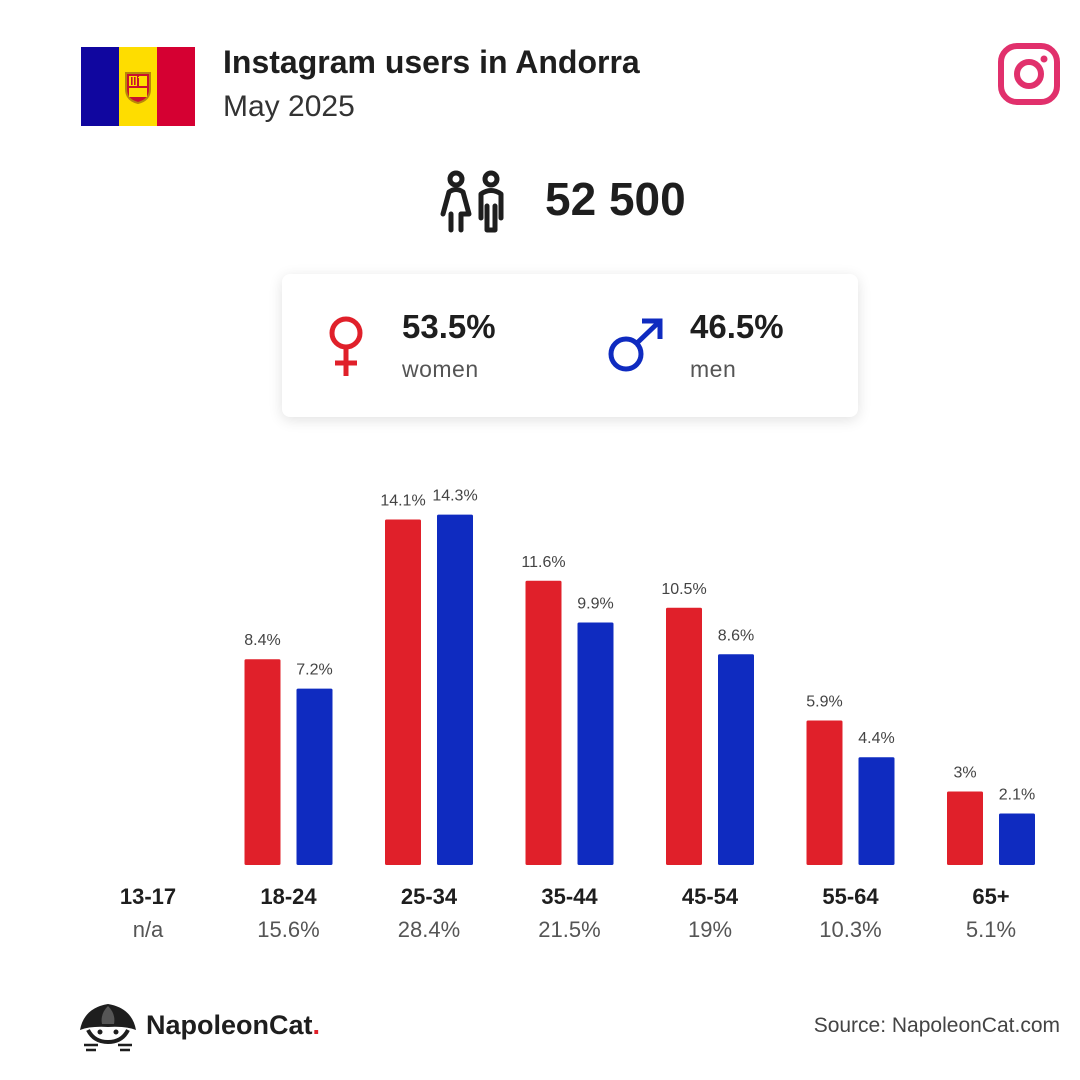  What do you see at coordinates (615, 199) in the screenshot?
I see `total-users-value: 52 500` at bounding box center [615, 199].